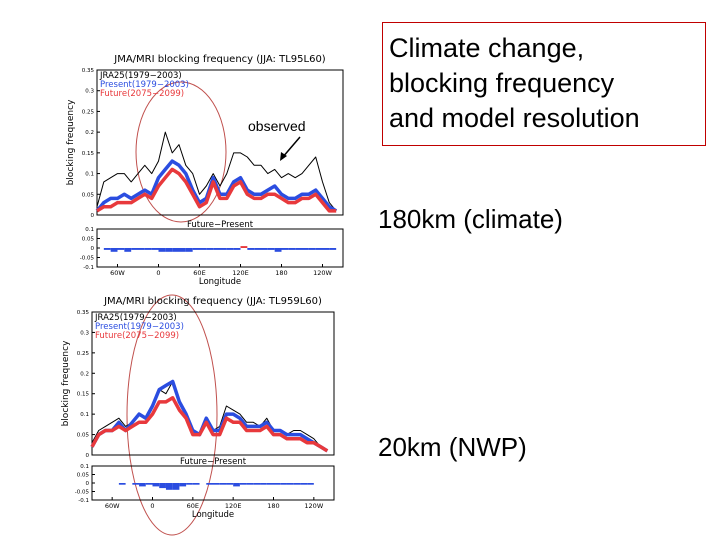 The width and height of the screenshot is (720, 540). I want to click on legend-entry: Future(2075−2099), so click(142, 94).